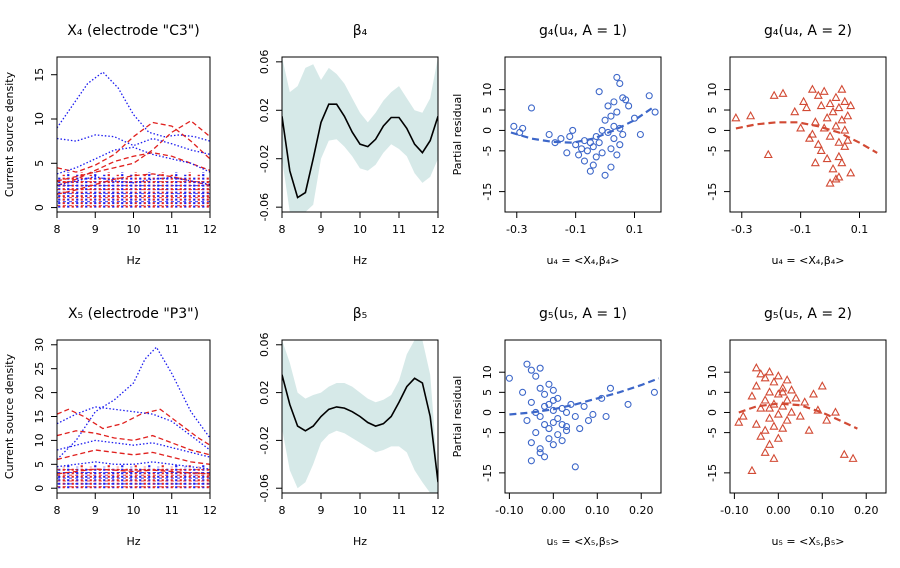 Image resolution: width=900 pixels, height=568 pixels. I want to click on y-tick-label: -0.06, so click(264, 207).